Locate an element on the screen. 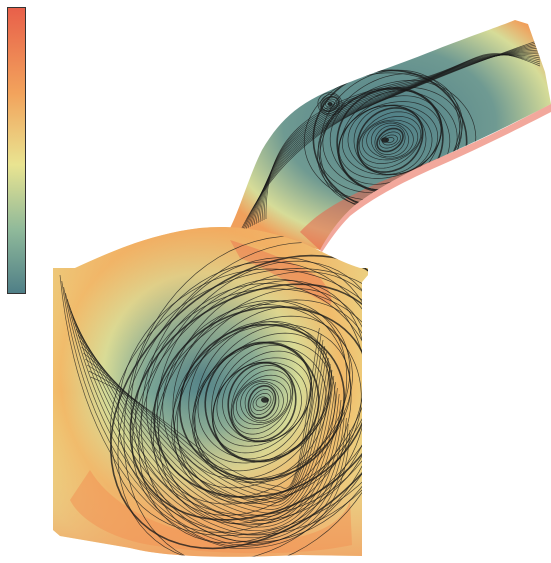 This screenshot has height=563, width=551. port-secondary-vortex-core is located at coordinates (330, 104).